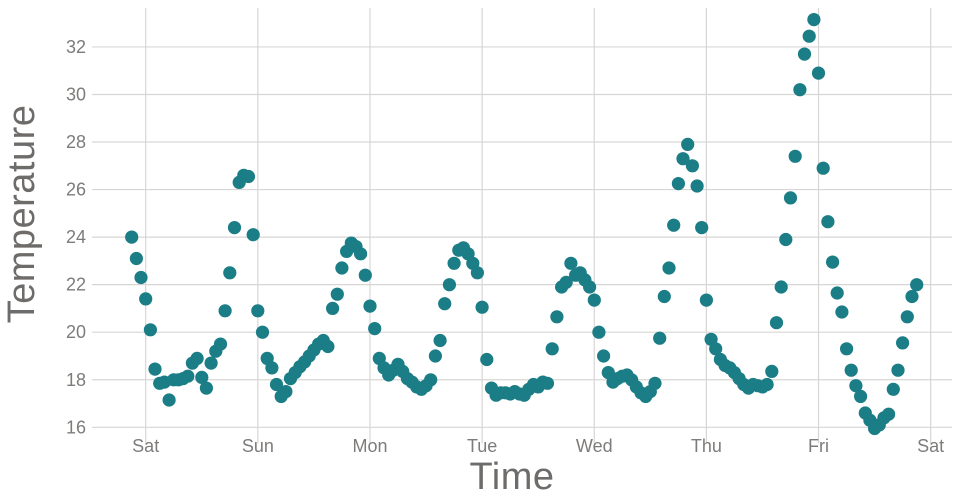 The image size is (960, 500). I want to click on y-tick-label: 20, so click(76, 332).